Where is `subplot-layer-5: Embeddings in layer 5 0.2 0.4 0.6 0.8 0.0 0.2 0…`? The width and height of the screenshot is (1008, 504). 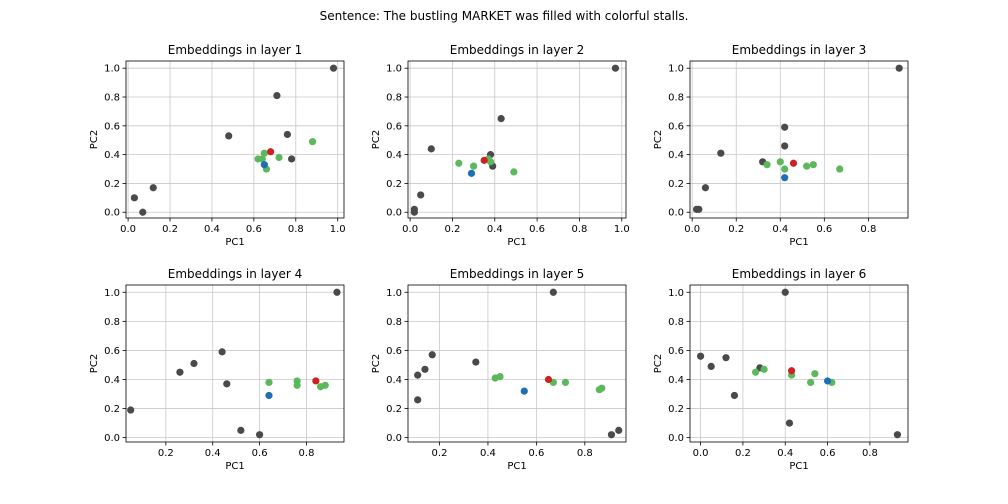
subplot-layer-5: Embeddings in layer 5 0.2 0.4 0.6 0.8 0.0 0.2 0… is located at coordinates (499, 369).